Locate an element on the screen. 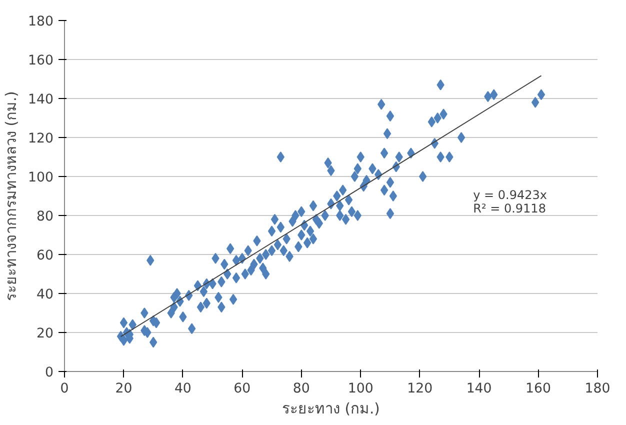 Image resolution: width=626 pixels, height=425 pixels. y-tick-label: 140 is located at coordinates (41, 100).